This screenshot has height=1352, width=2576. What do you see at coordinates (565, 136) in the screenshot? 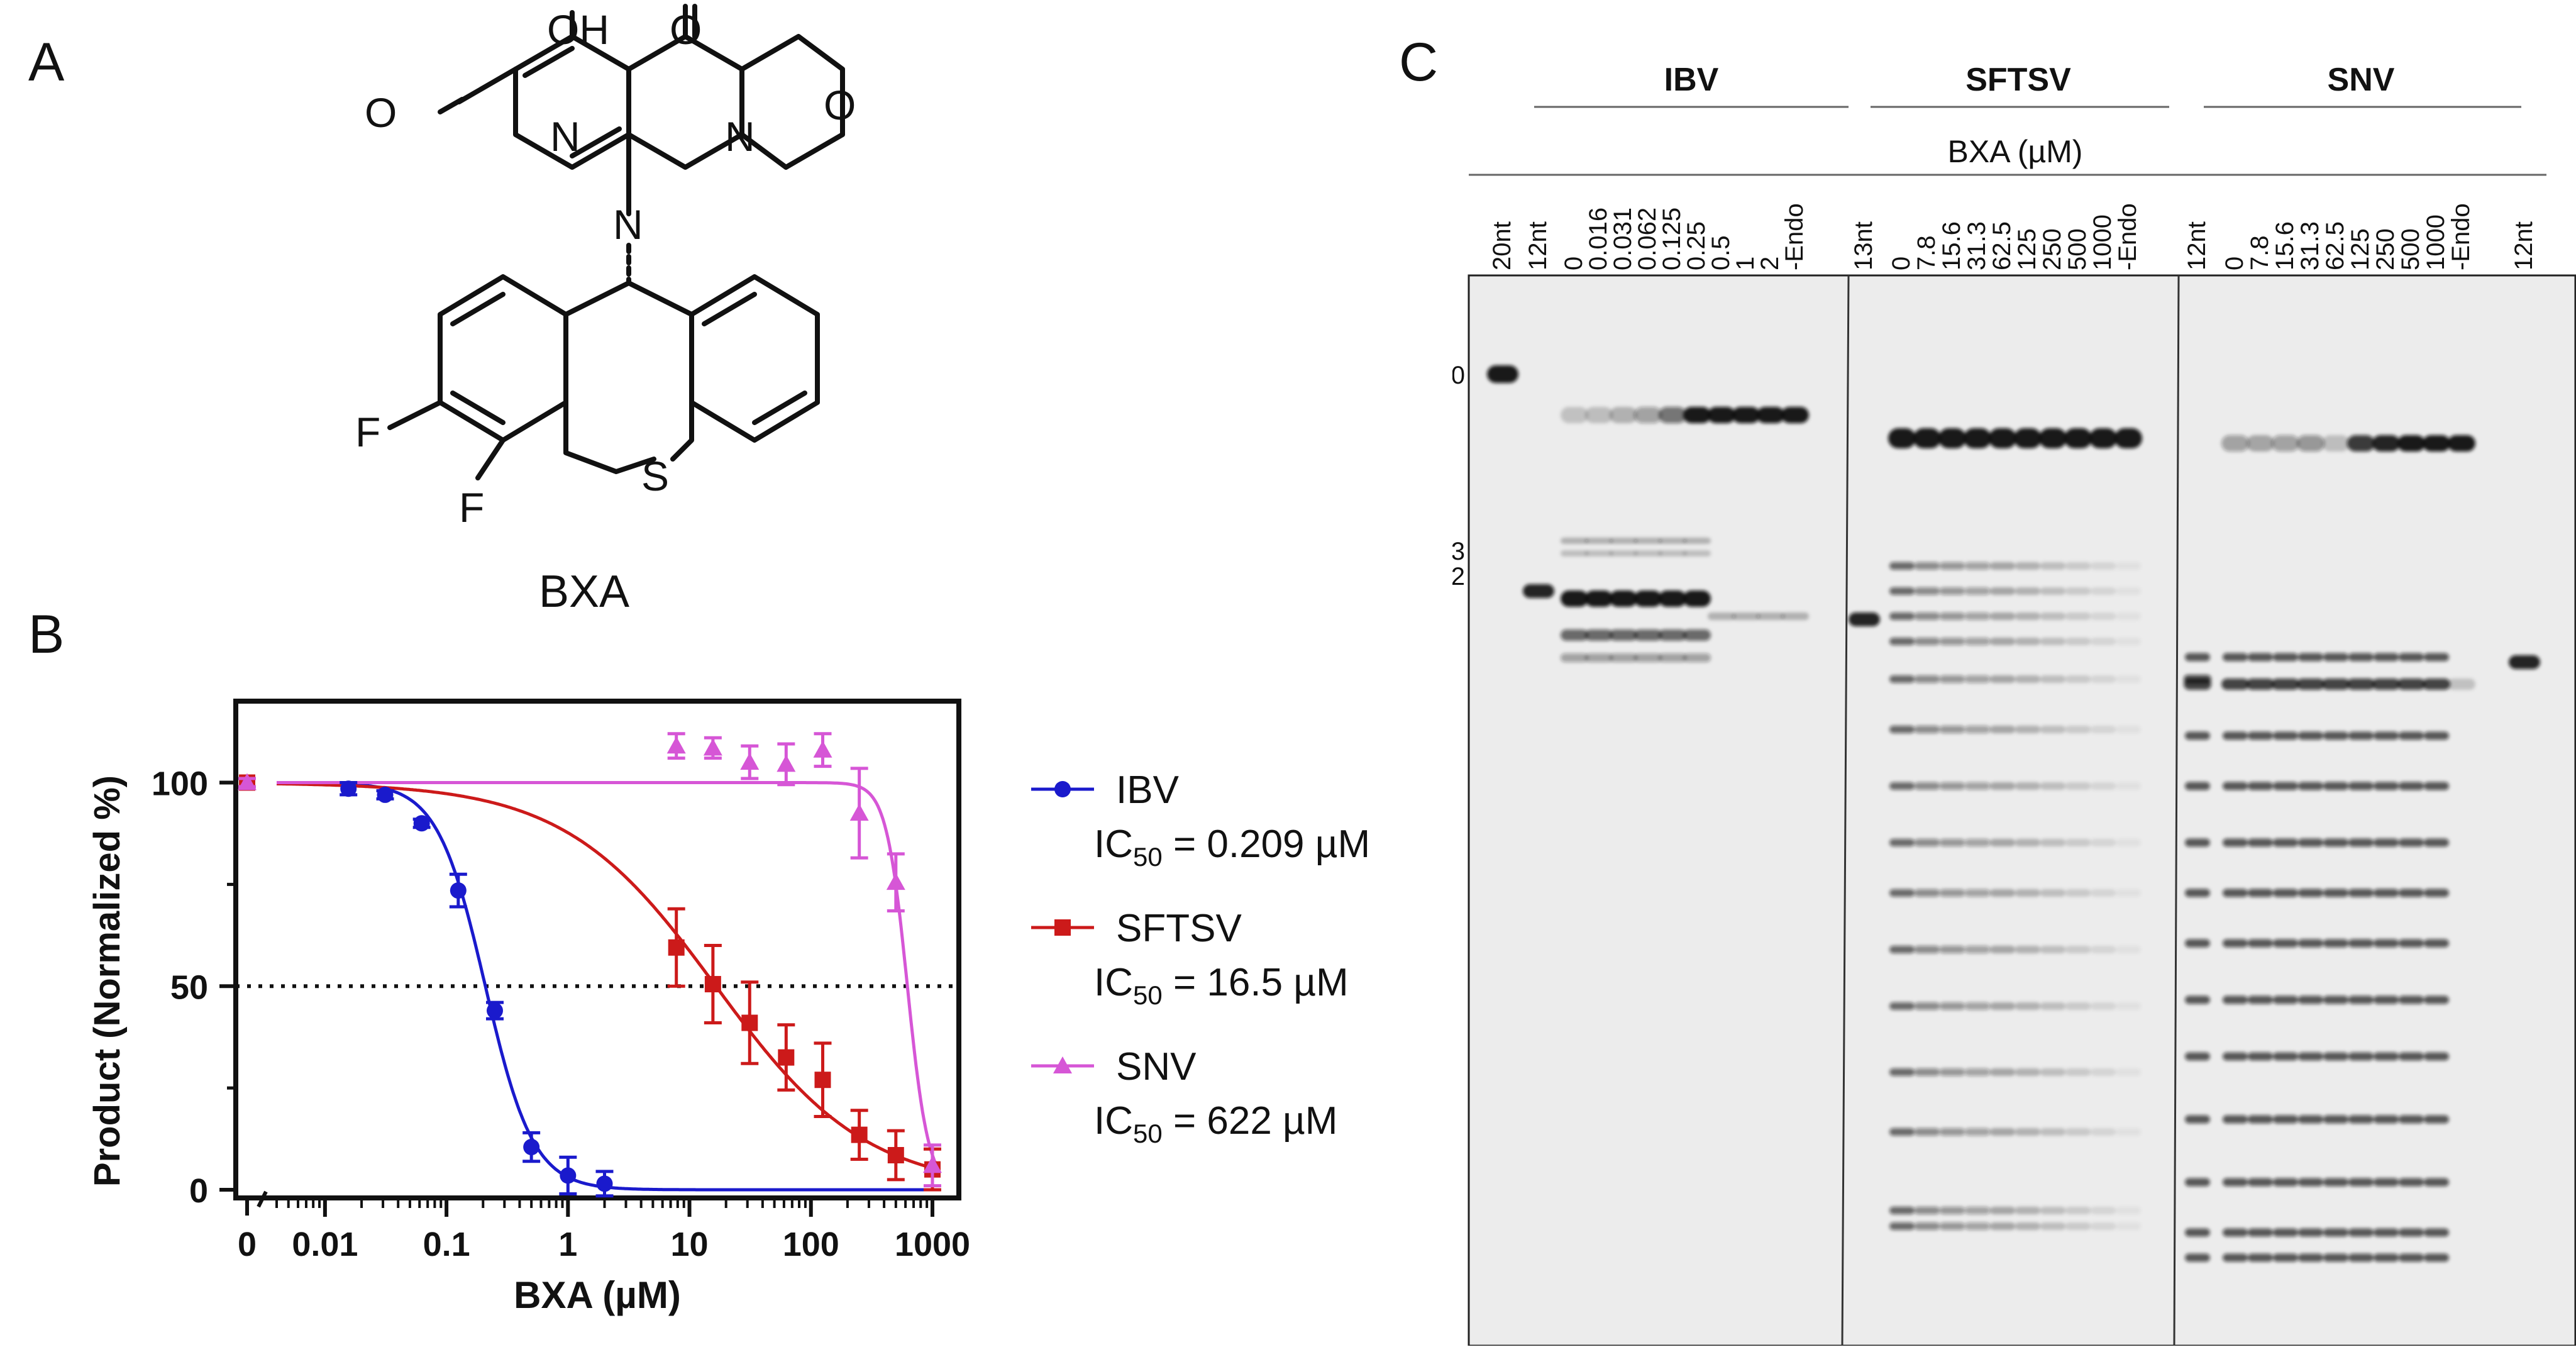
I see `atom-n-ring2: N` at bounding box center [565, 136].